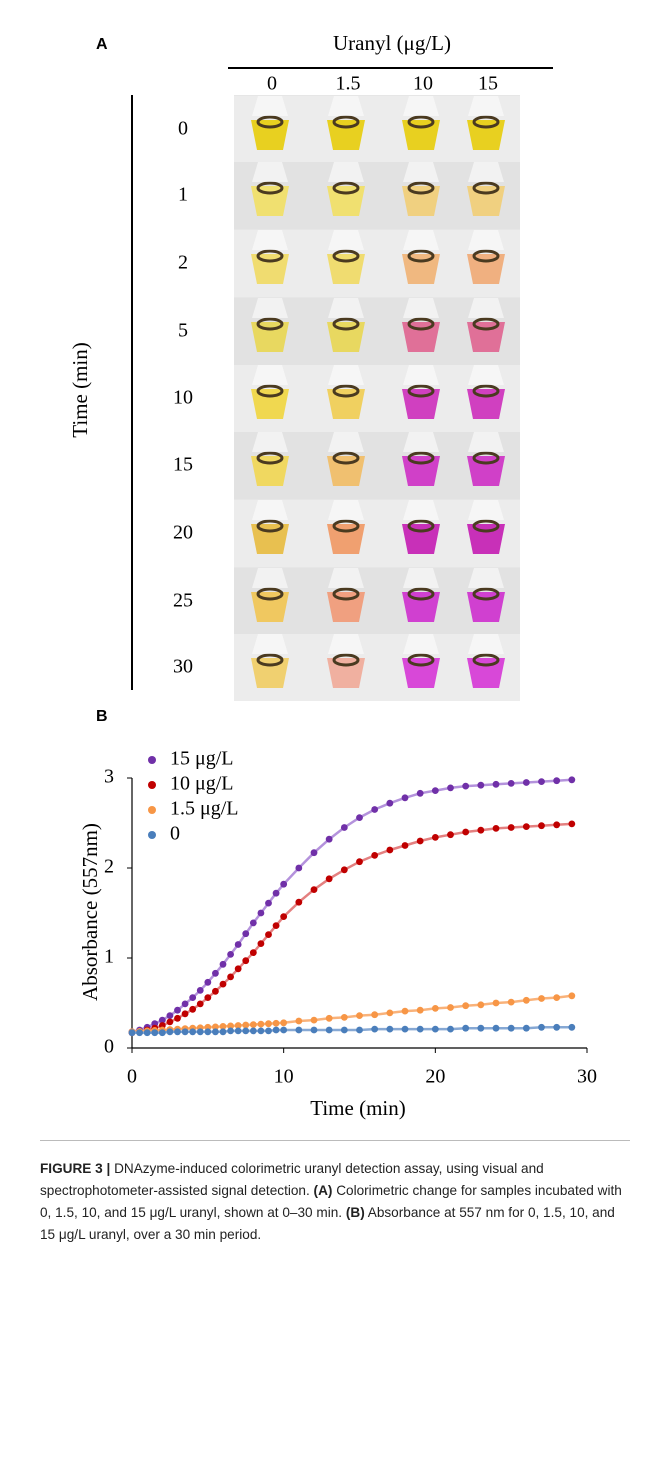  What do you see at coordinates (102, 44) in the screenshot?
I see `panel-label: A` at bounding box center [102, 44].